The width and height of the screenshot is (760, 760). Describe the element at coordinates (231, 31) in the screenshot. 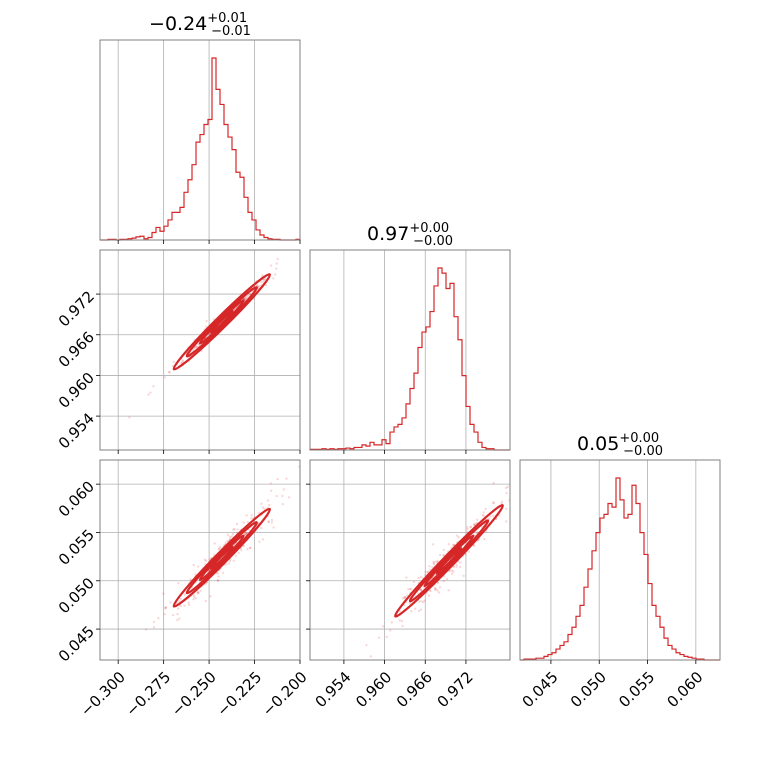

I see `title-minus: −0.01` at that location.